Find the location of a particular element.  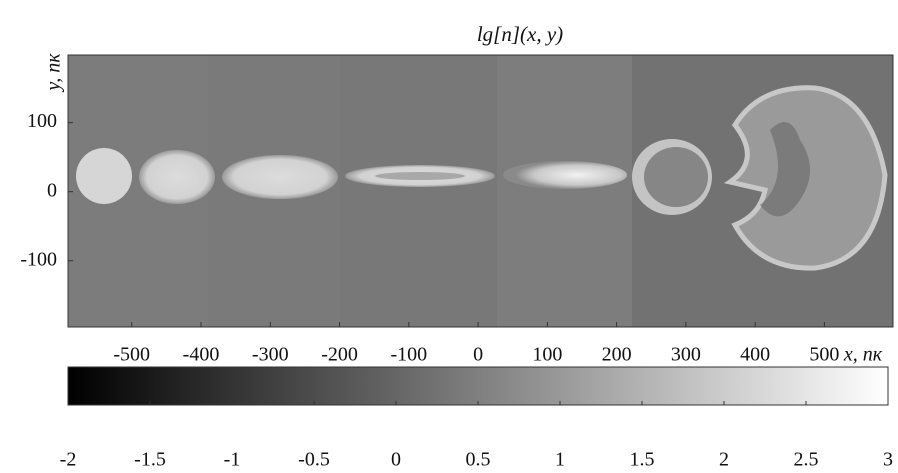

x-tick-label: 100 is located at coordinates (547, 355).